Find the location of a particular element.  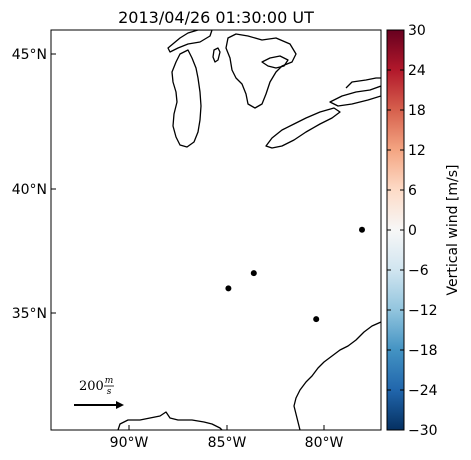

lake-ontario-shoreline is located at coordinates (355, 96).